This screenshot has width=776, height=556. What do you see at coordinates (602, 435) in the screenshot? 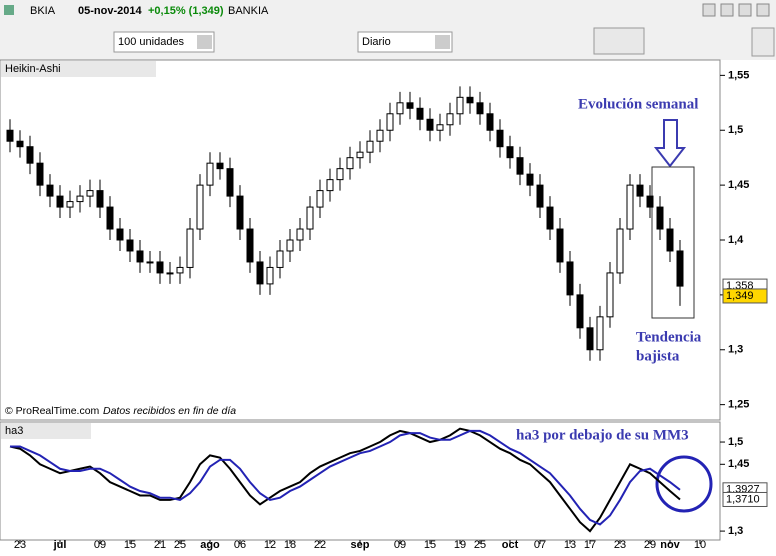
I see `annotation: ha3 por debajo de su MM3` at bounding box center [602, 435].